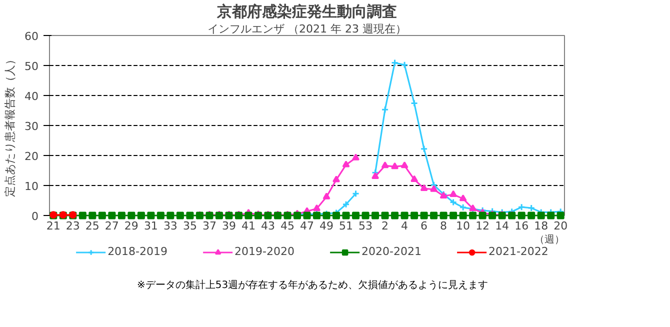  I want to click on x-tick-label: 31, so click(151, 226).